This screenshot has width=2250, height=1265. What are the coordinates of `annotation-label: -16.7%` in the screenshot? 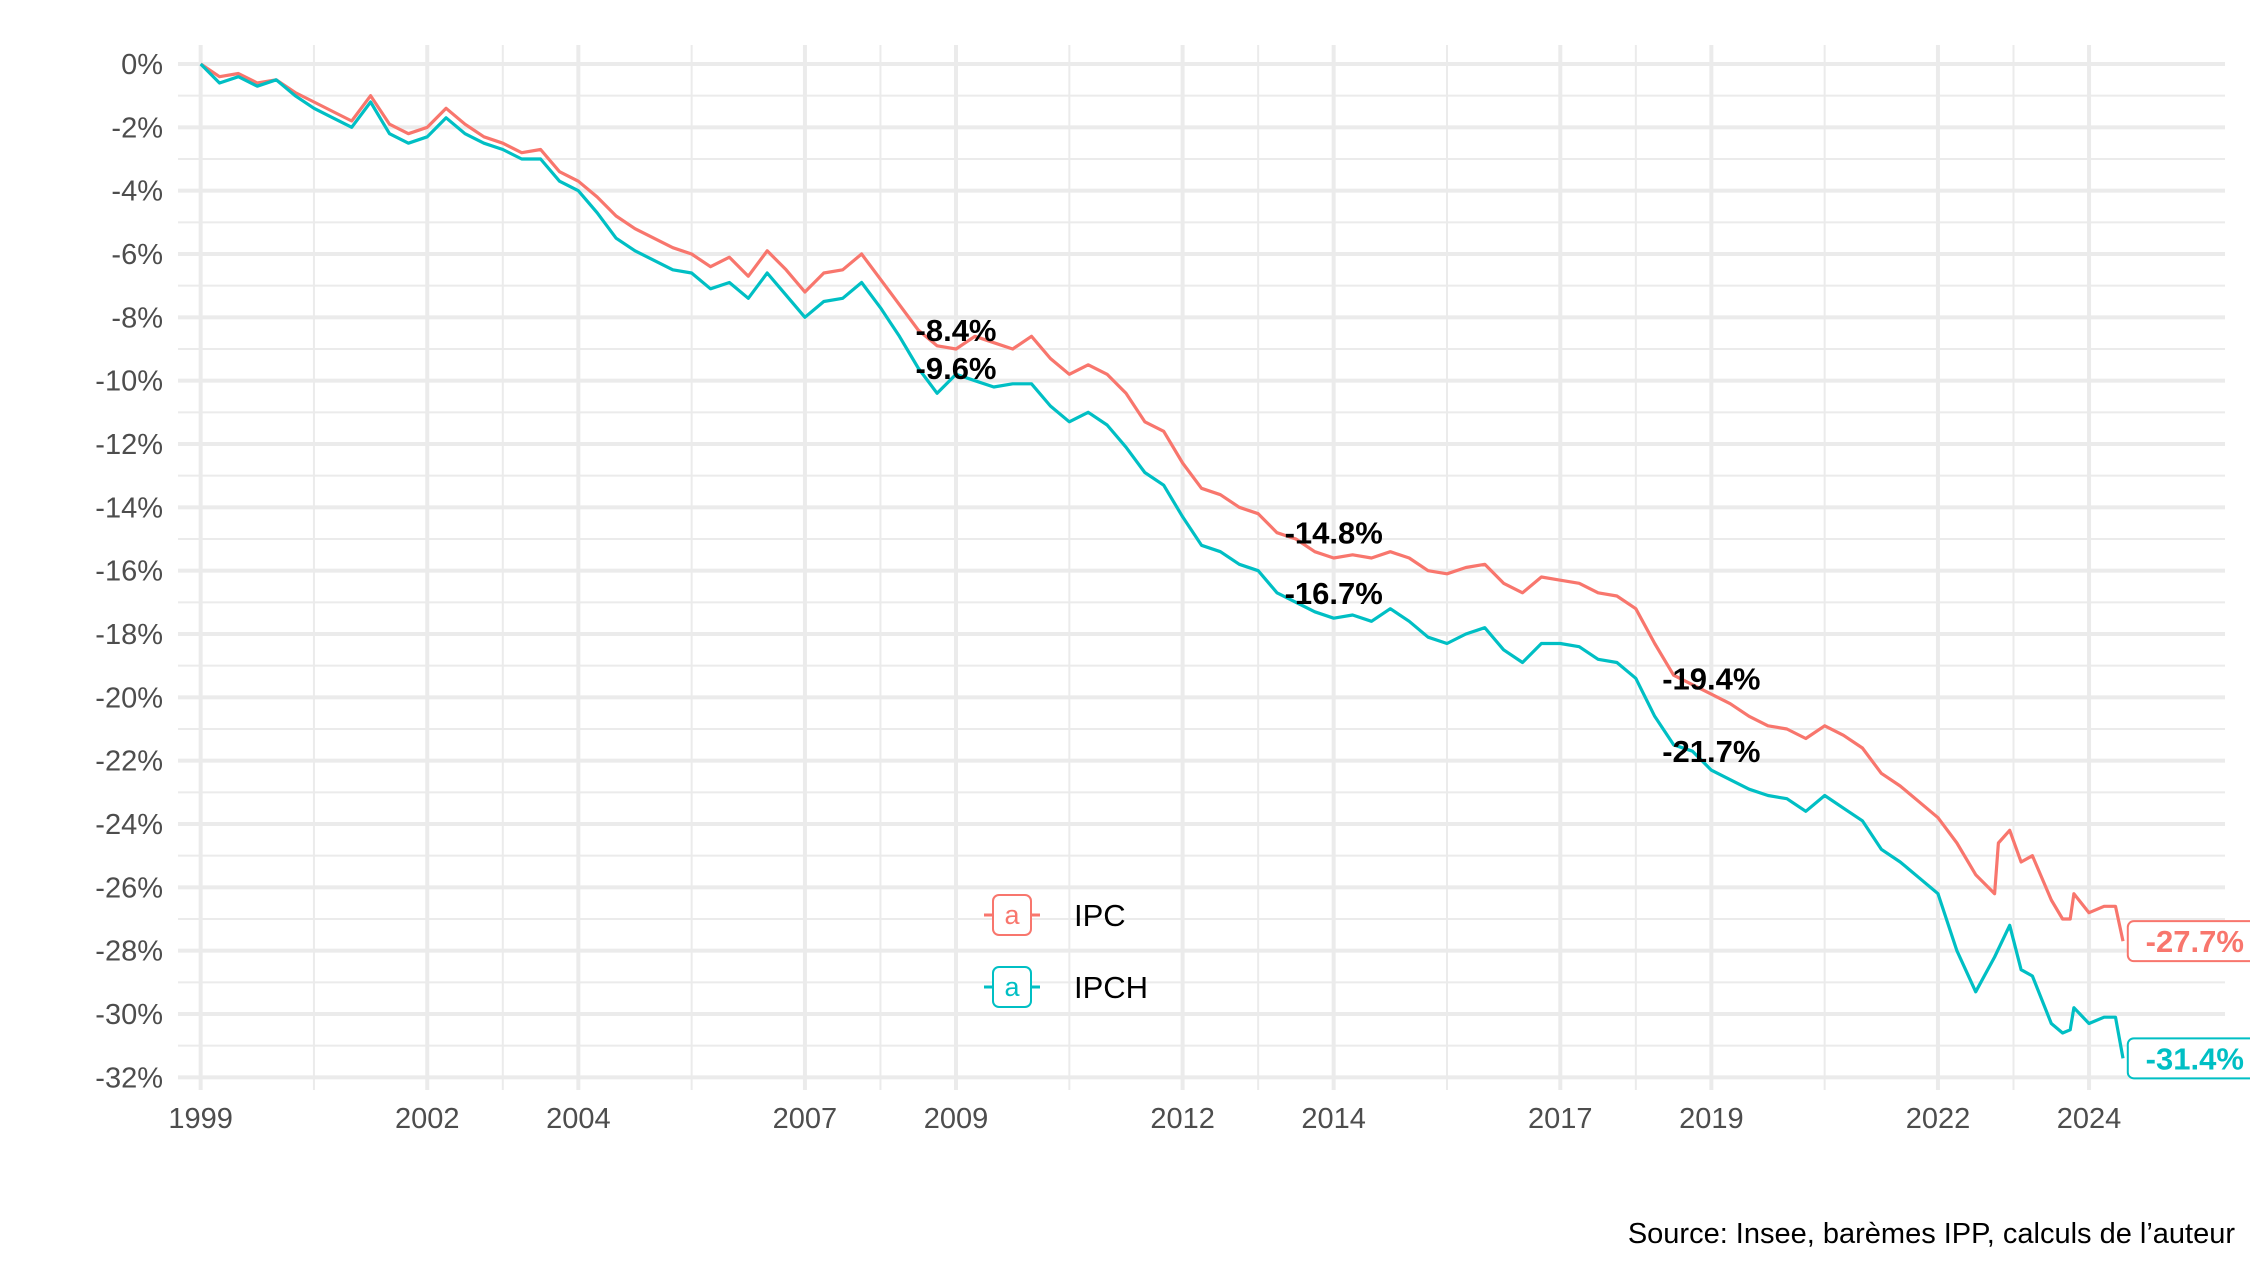 It's located at (1334, 593).